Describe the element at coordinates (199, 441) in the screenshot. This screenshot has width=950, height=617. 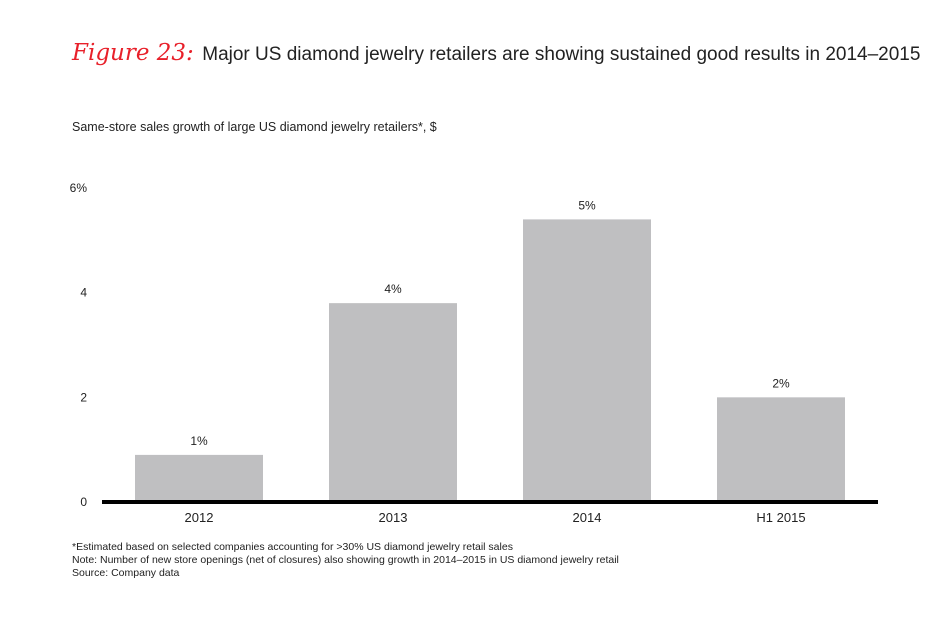
I see `bar-data-label: 1%` at that location.